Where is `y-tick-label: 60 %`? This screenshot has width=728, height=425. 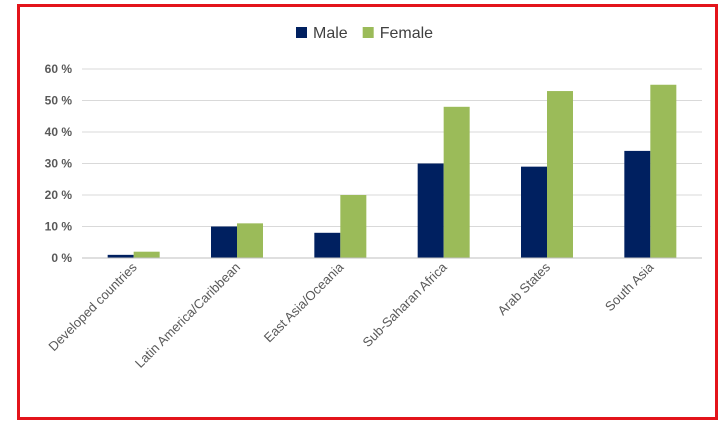 y-tick-label: 60 % is located at coordinates (59, 69).